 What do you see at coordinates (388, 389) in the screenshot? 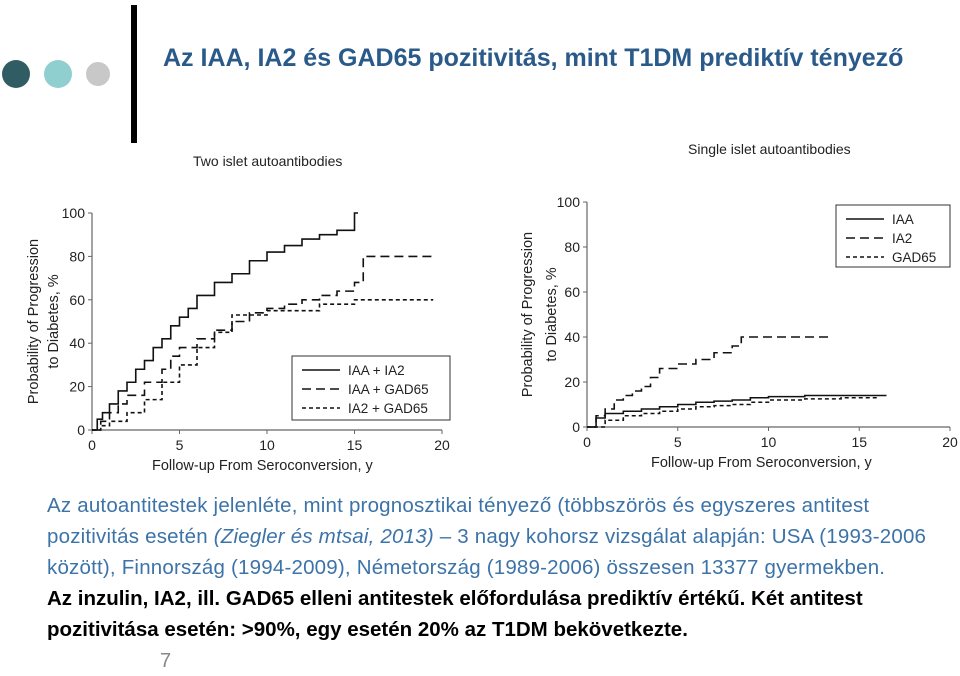
I see `c1-legend-label-2: IAA + GAD65` at bounding box center [388, 389].